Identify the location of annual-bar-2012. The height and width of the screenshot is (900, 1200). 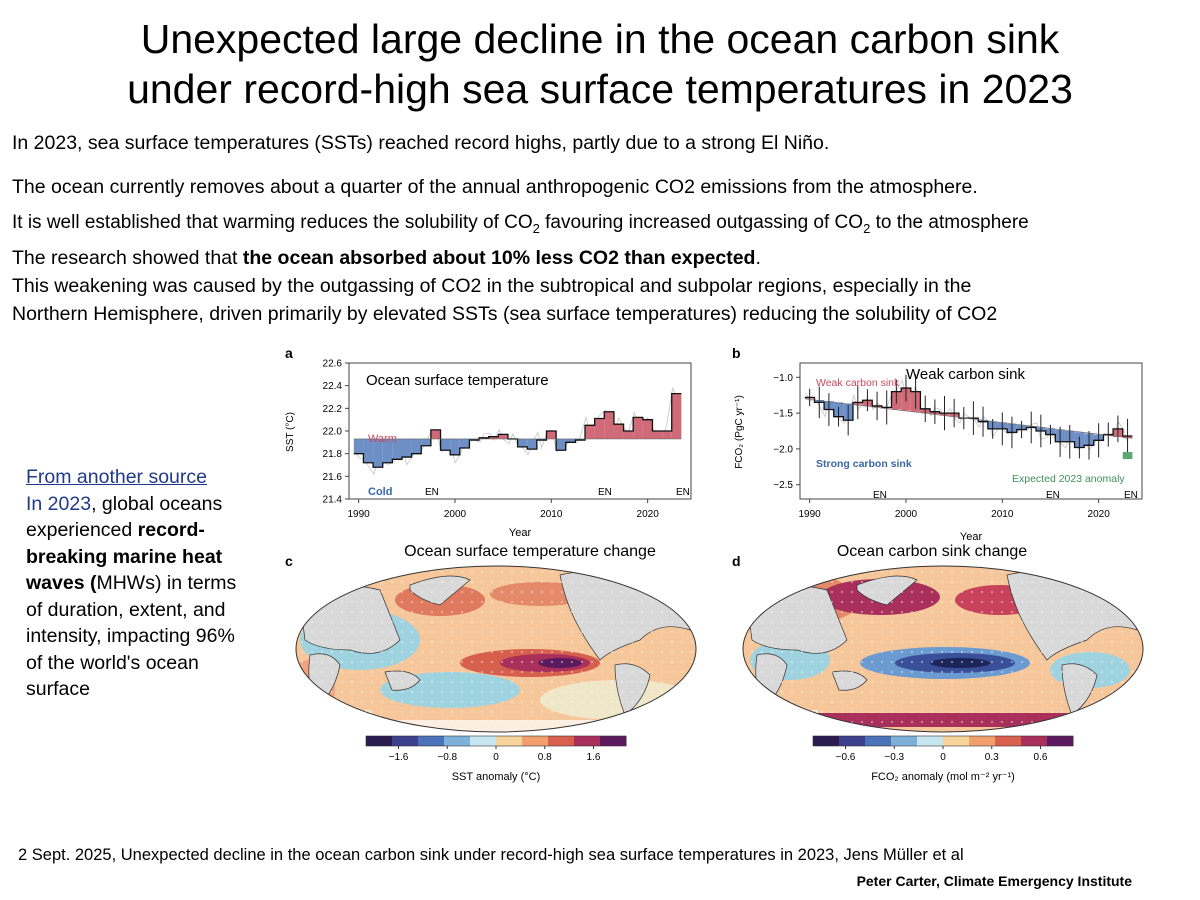
(1021, 427).